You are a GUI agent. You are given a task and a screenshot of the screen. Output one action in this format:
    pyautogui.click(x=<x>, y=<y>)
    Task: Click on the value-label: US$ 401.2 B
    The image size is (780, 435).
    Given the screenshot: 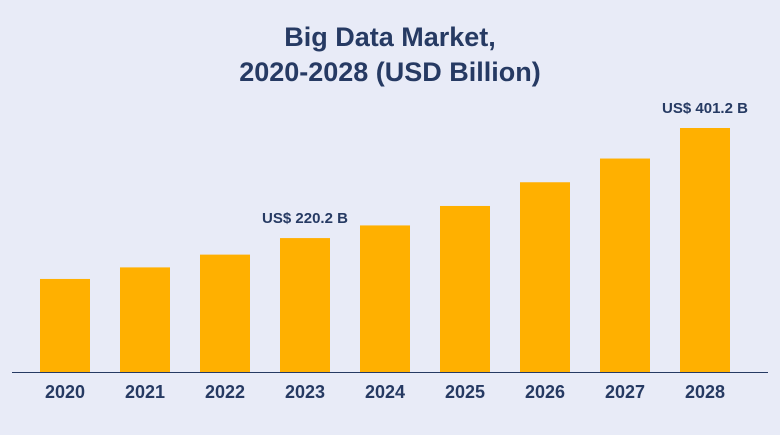 What is the action you would take?
    pyautogui.click(x=705, y=108)
    